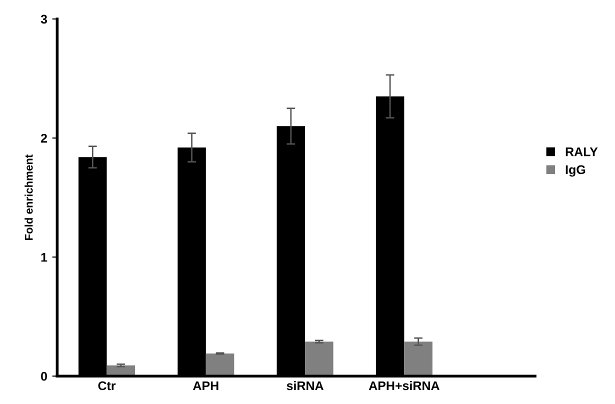  Describe the element at coordinates (28, 197) in the screenshot. I see `y-axis-title: Fold enrichment` at that location.